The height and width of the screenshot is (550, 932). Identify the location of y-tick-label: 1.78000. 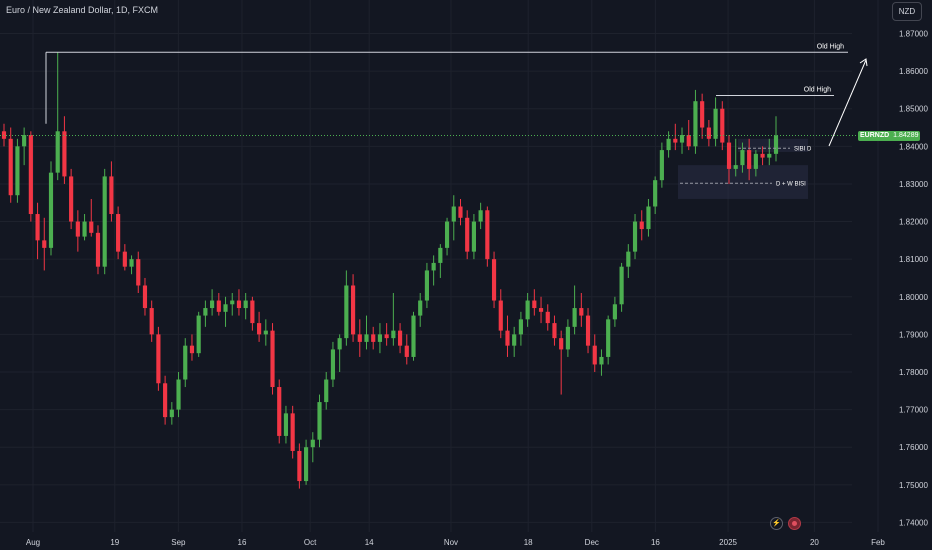
(913, 372).